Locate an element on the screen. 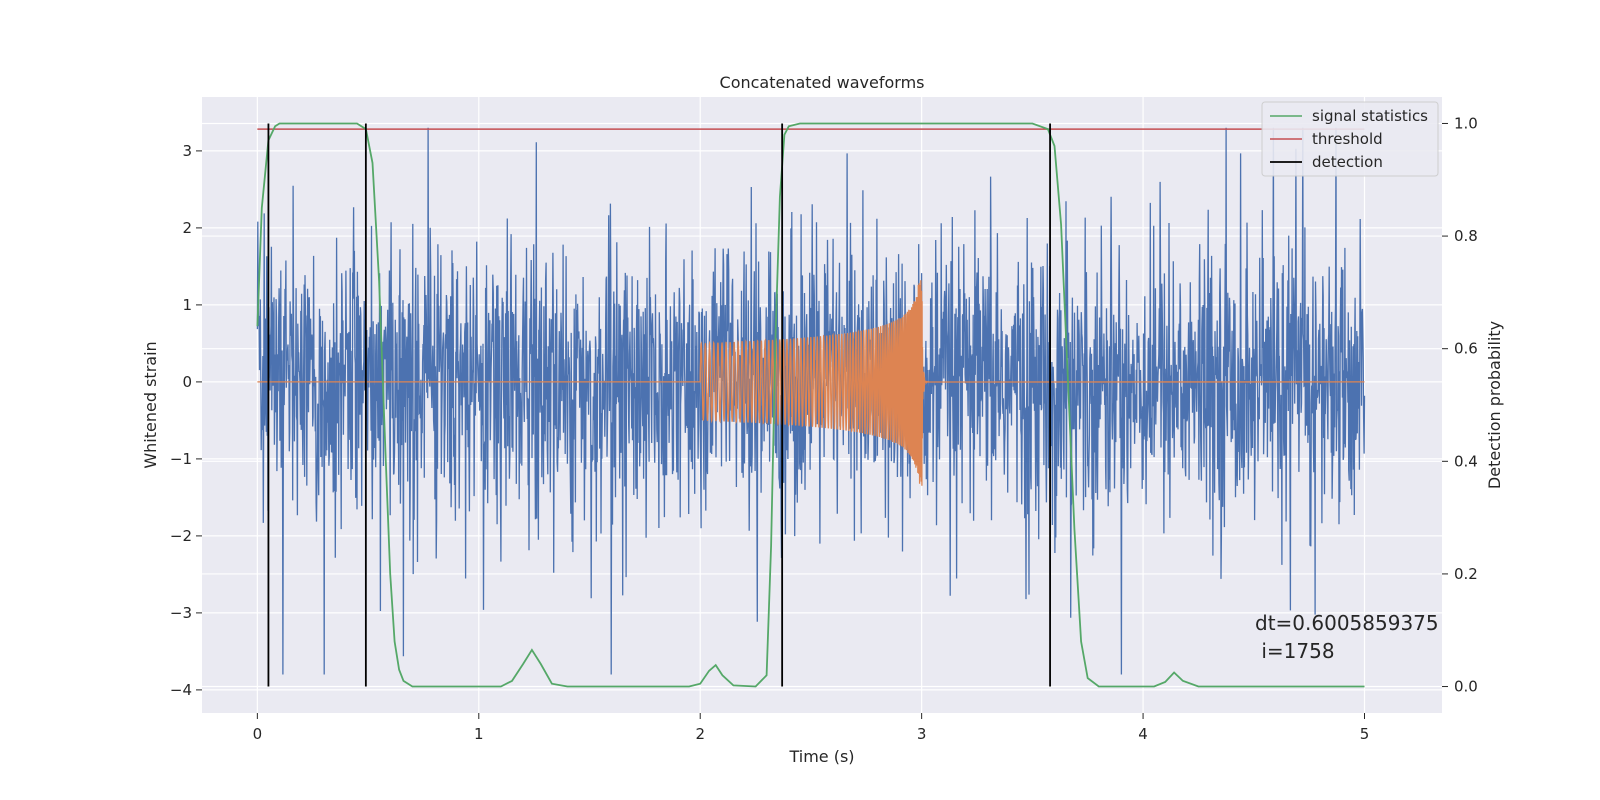 The image size is (1600, 800). x-tick-label-4: 4 is located at coordinates (1143, 734).